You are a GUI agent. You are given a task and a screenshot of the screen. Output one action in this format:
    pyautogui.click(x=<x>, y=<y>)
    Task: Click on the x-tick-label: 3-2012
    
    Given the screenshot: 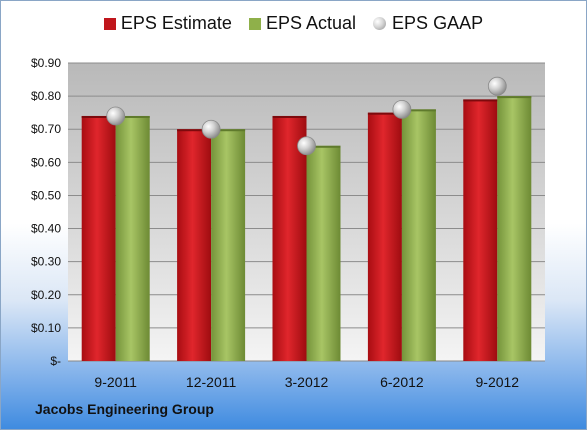 What is the action you would take?
    pyautogui.click(x=307, y=382)
    